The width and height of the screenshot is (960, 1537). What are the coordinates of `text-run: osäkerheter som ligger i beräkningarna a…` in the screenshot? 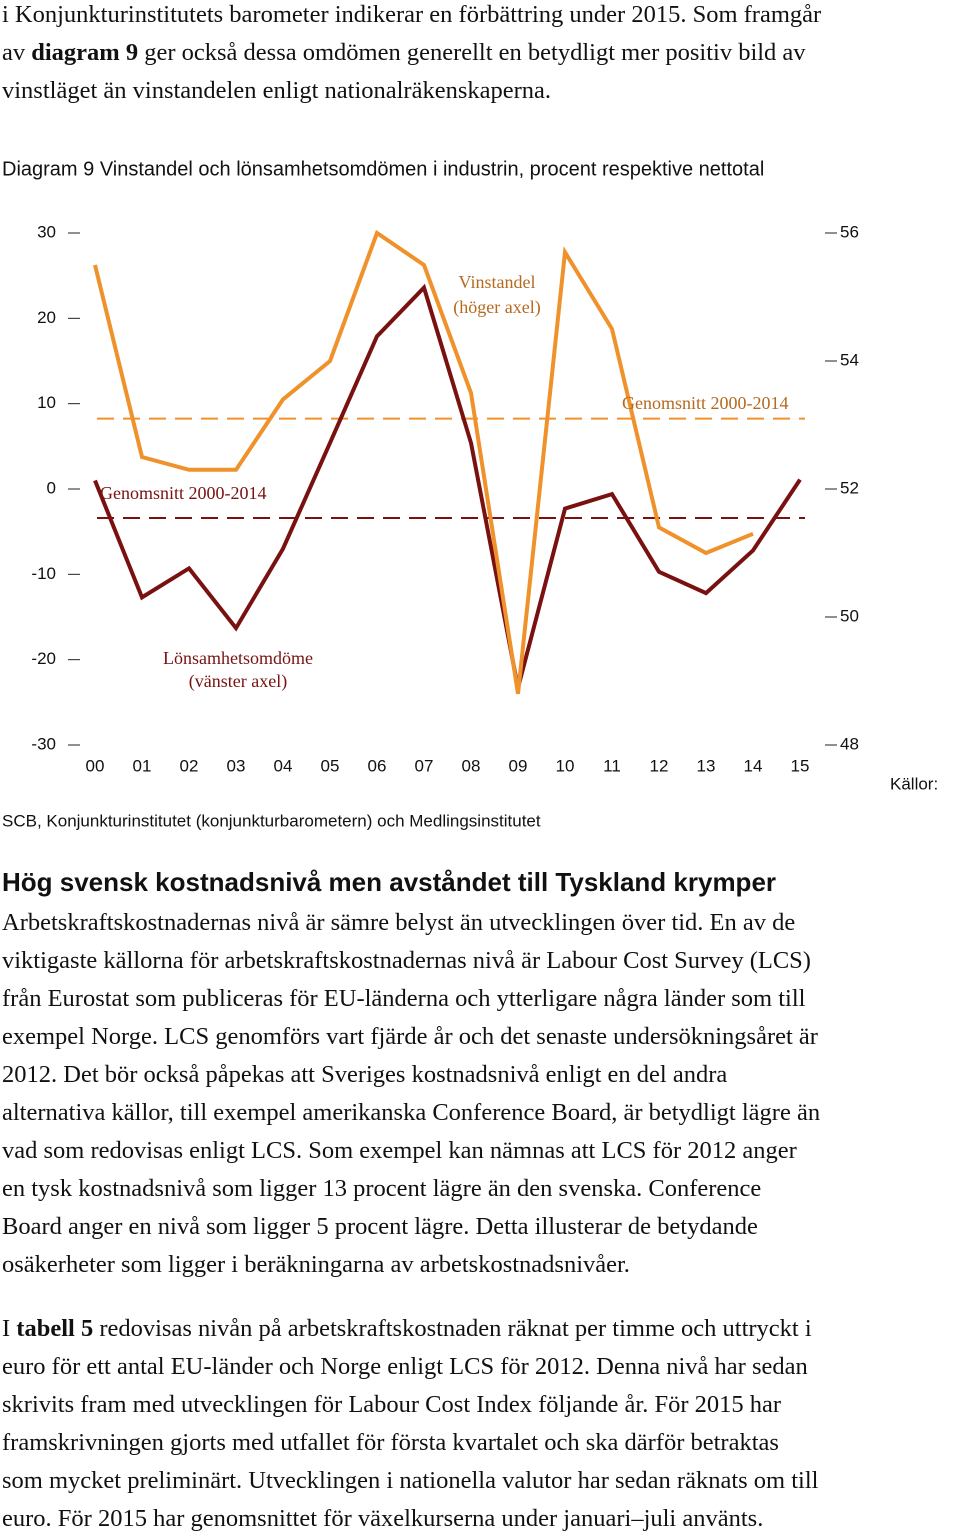 It's located at (316, 1264).